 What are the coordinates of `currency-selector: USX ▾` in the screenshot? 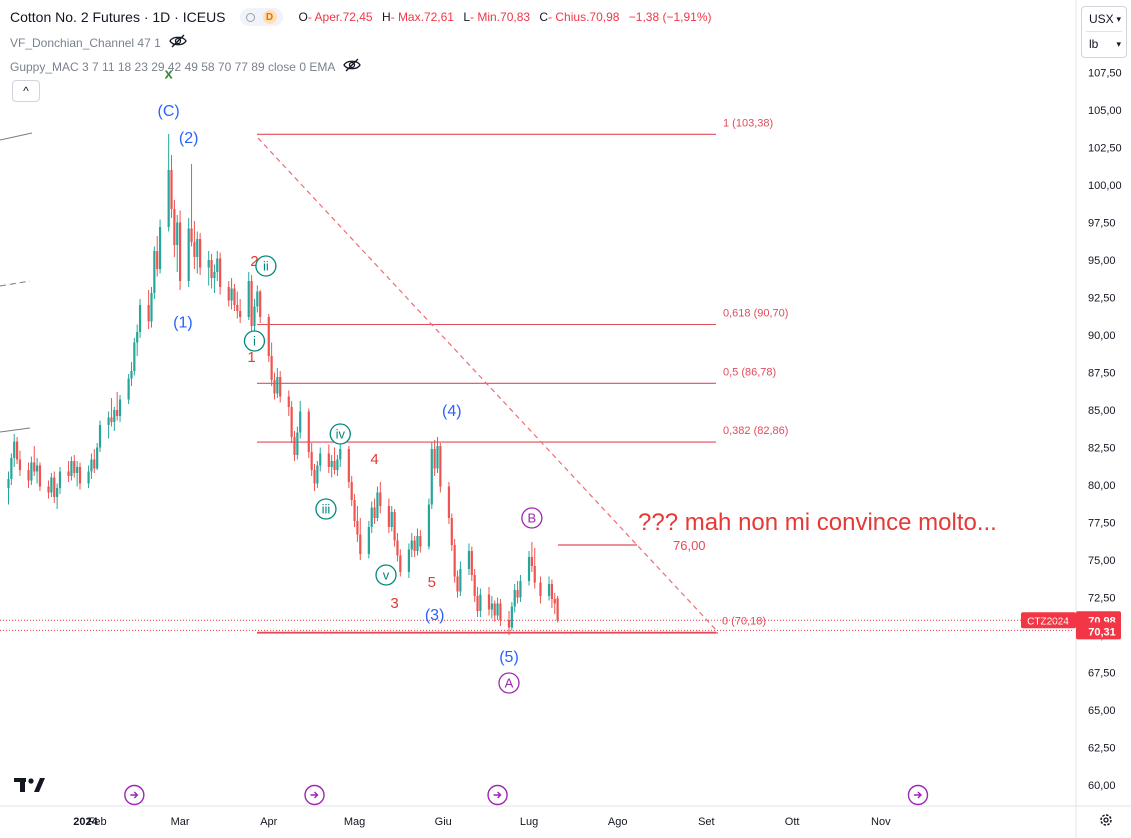 It's located at (1104, 19).